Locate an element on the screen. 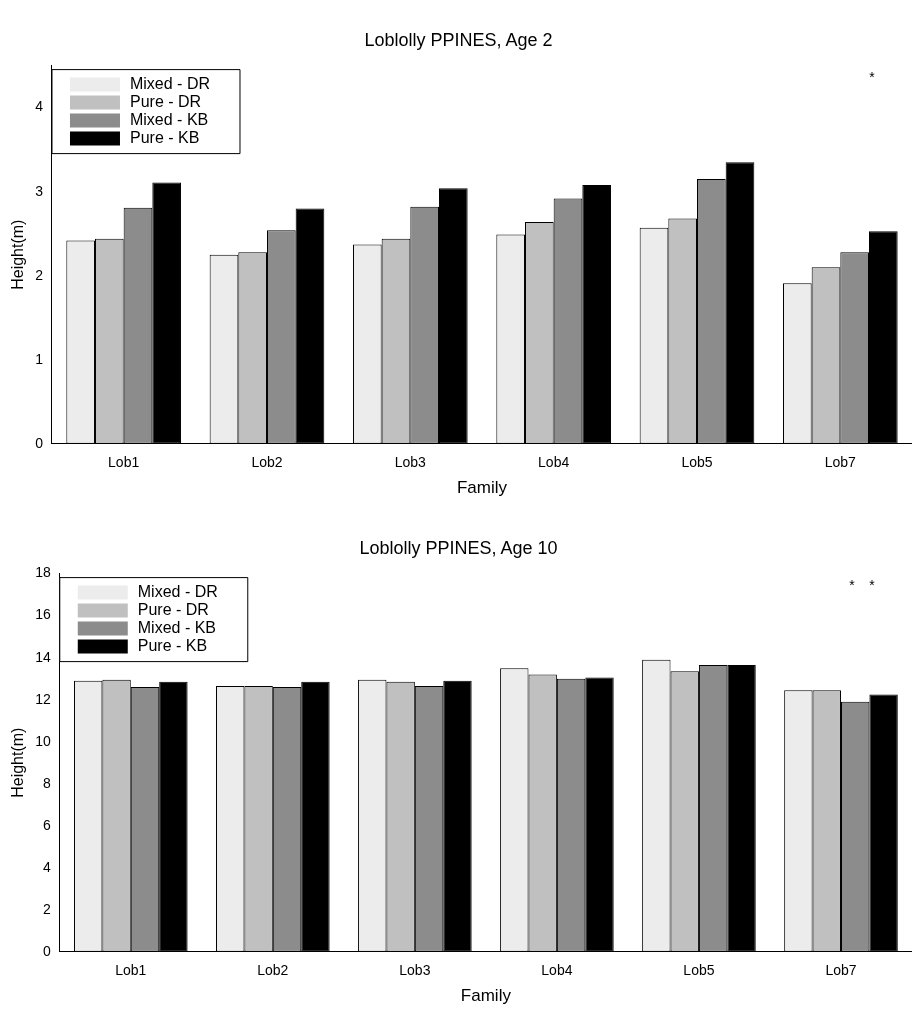 The image size is (912, 1017). chart-title: Loblolly PPINES, Age 10 is located at coordinates (458, 547).